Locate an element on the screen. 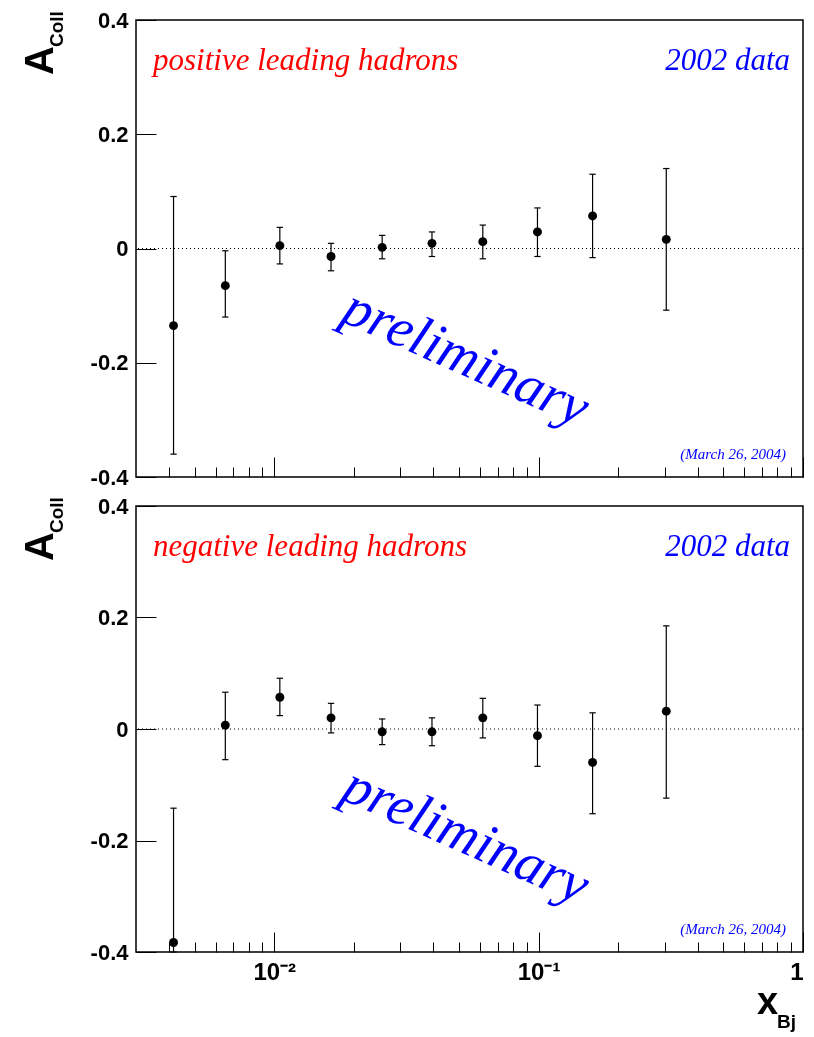  annotation: negative leading hadrons is located at coordinates (310, 545).